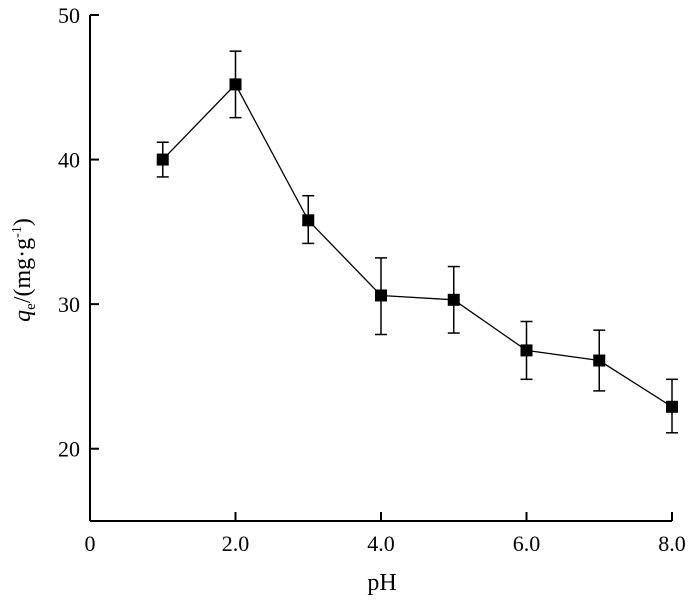  Describe the element at coordinates (672, 543) in the screenshot. I see `x-tick-label: 8.0` at that location.